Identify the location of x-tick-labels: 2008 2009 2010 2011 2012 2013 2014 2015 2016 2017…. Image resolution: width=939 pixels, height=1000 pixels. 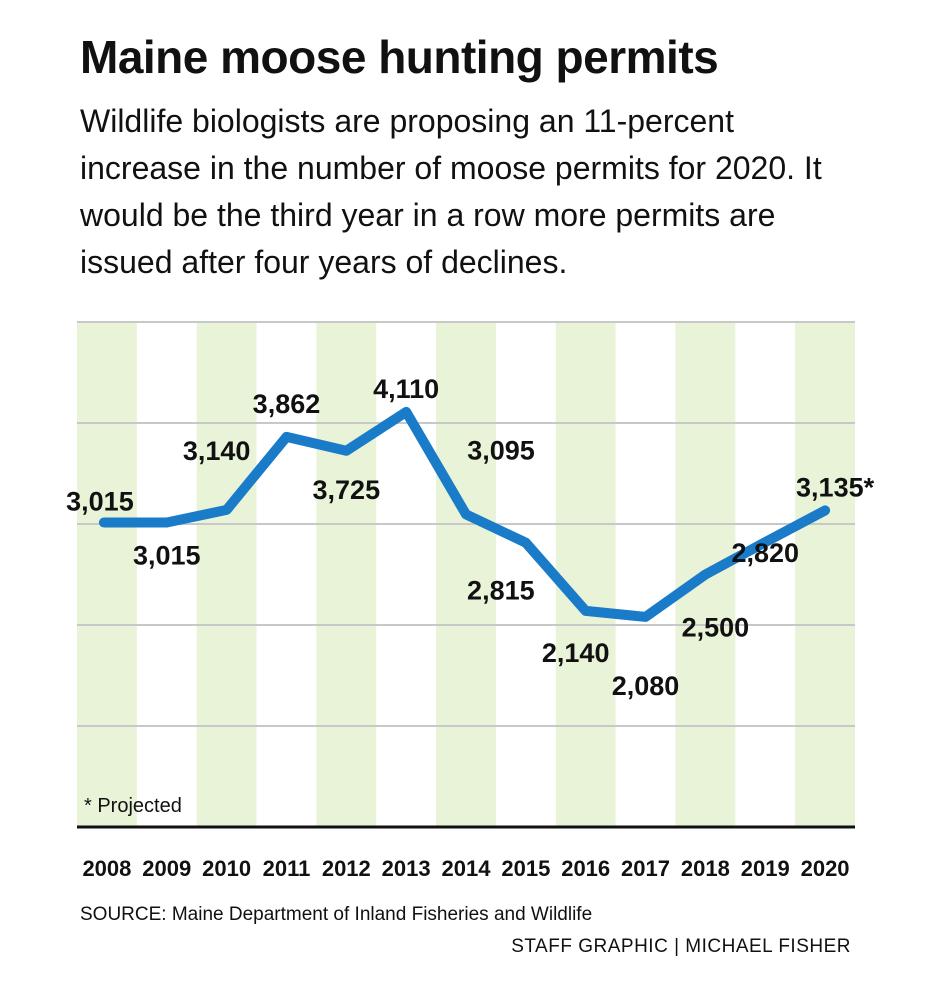
(465, 868).